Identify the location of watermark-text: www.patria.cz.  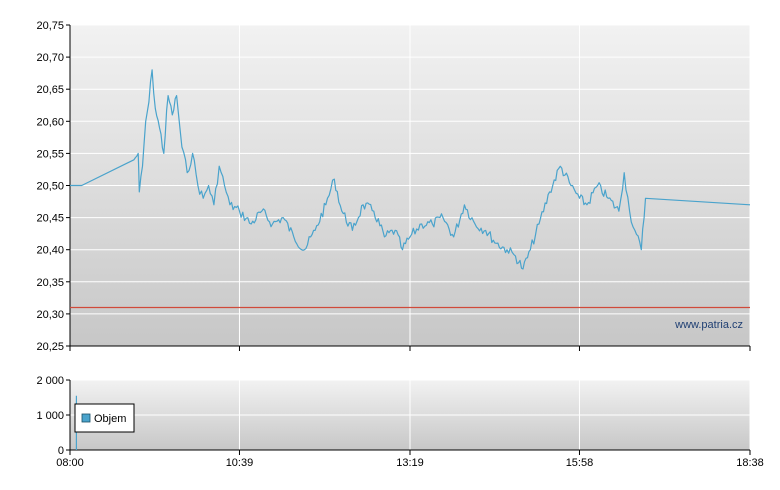
(708, 325).